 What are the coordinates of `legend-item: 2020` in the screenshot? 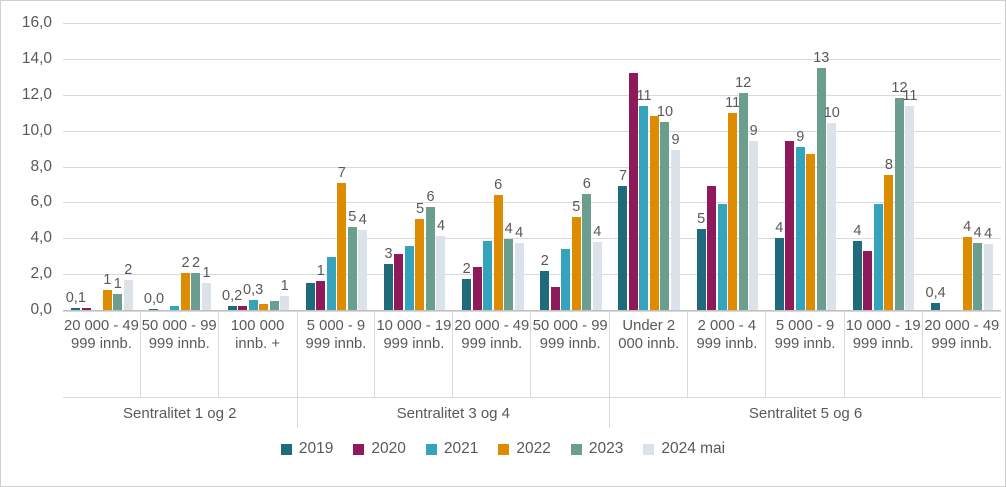 It's located at (379, 449).